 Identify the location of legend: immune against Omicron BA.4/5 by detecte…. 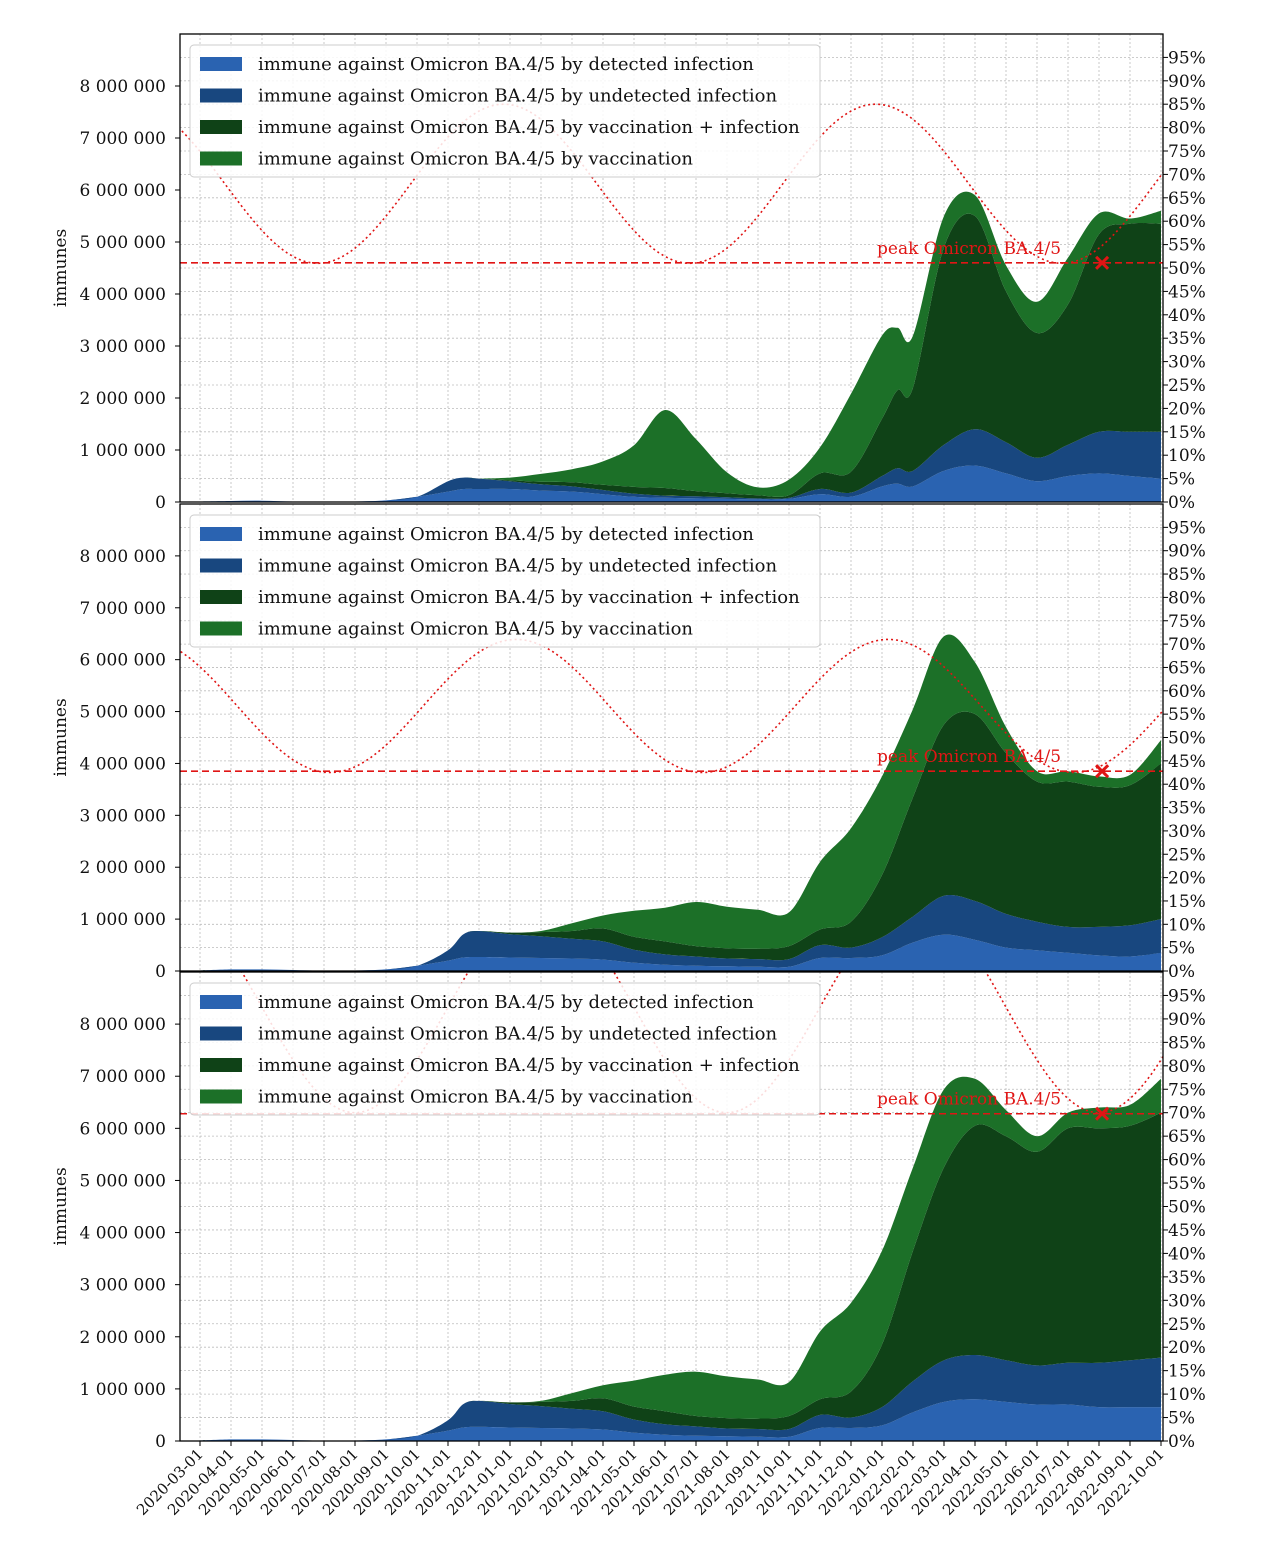
(505, 1049).